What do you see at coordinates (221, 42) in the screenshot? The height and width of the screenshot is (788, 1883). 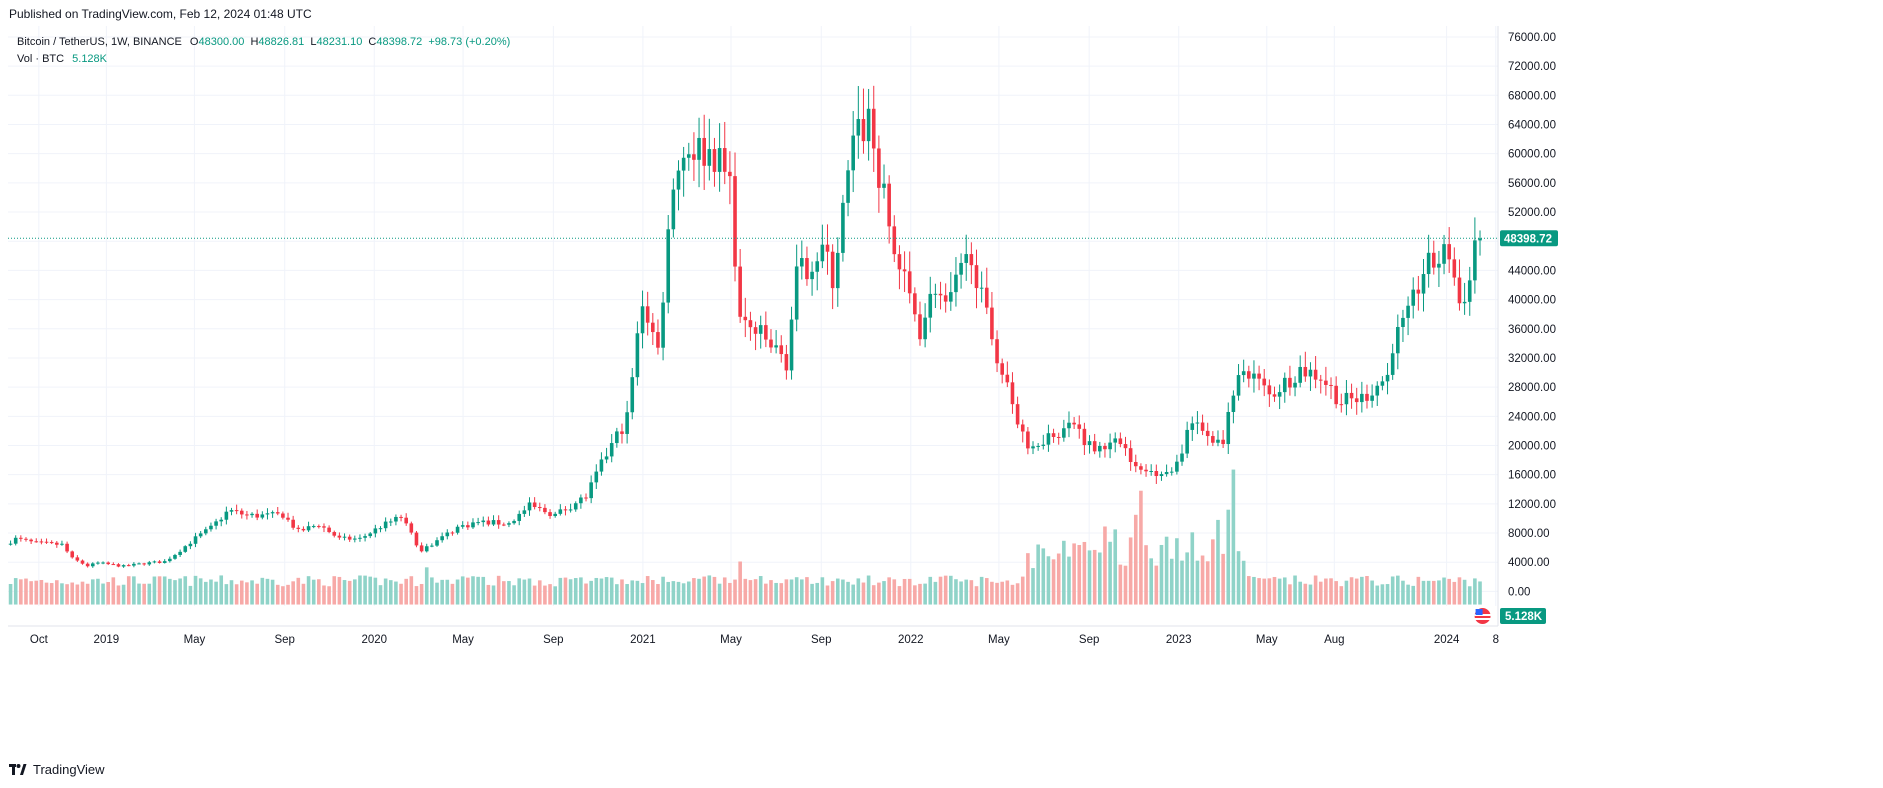 I see `open-value: 48300.00` at bounding box center [221, 42].